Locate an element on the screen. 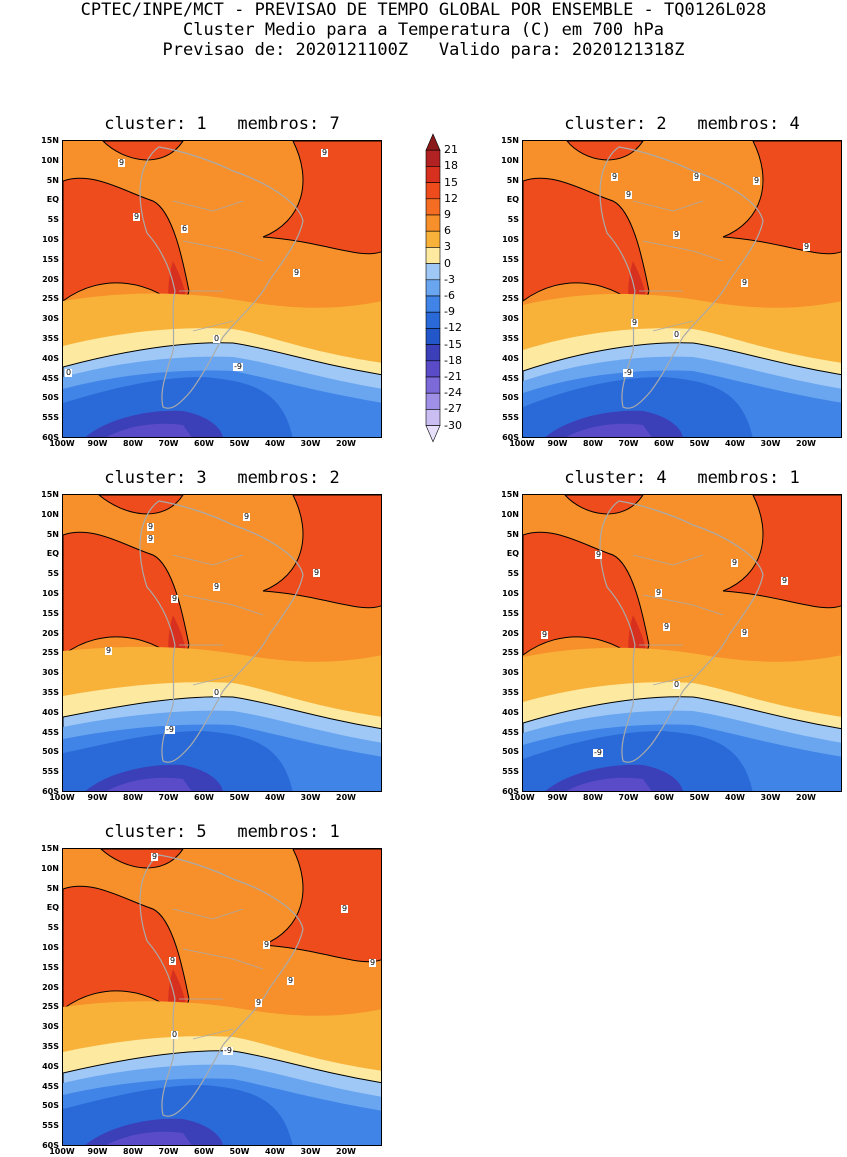 The image size is (847, 1157). lon-tick-label: 20W is located at coordinates (346, 443).